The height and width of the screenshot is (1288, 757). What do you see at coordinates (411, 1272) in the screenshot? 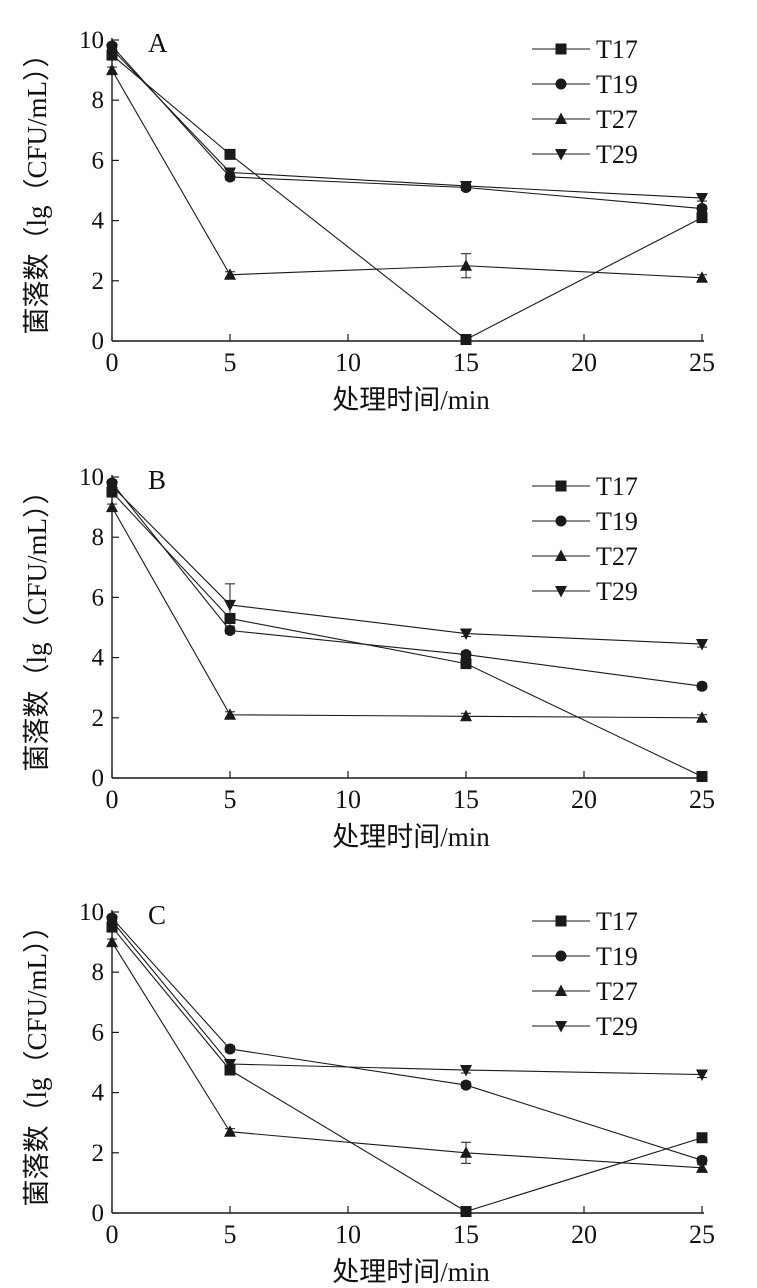
I see `x-axis-label: 处理时间/min` at bounding box center [411, 1272].